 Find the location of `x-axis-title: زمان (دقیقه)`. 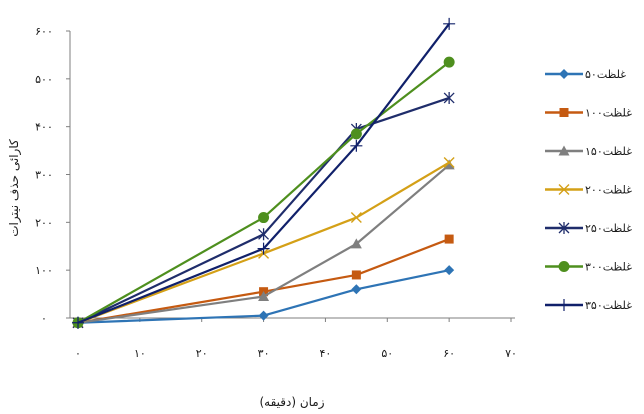

x-axis-title: زمان (دقیقه) is located at coordinates (291, 402).